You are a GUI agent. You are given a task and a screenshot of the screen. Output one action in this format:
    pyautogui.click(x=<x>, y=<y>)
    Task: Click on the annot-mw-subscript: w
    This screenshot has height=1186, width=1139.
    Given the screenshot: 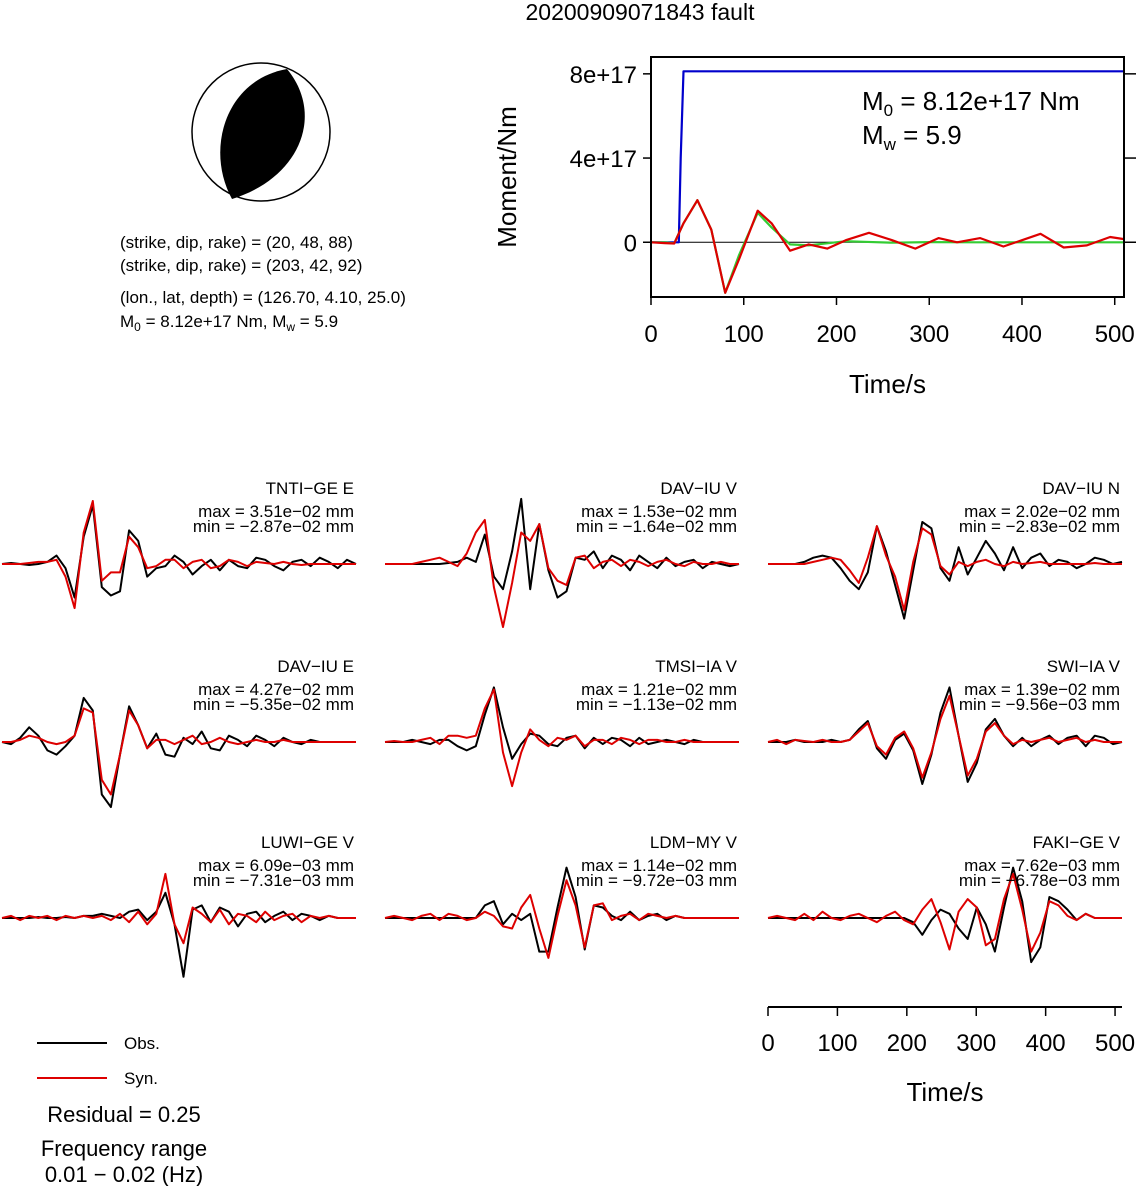 What is the action you would take?
    pyautogui.click(x=890, y=144)
    